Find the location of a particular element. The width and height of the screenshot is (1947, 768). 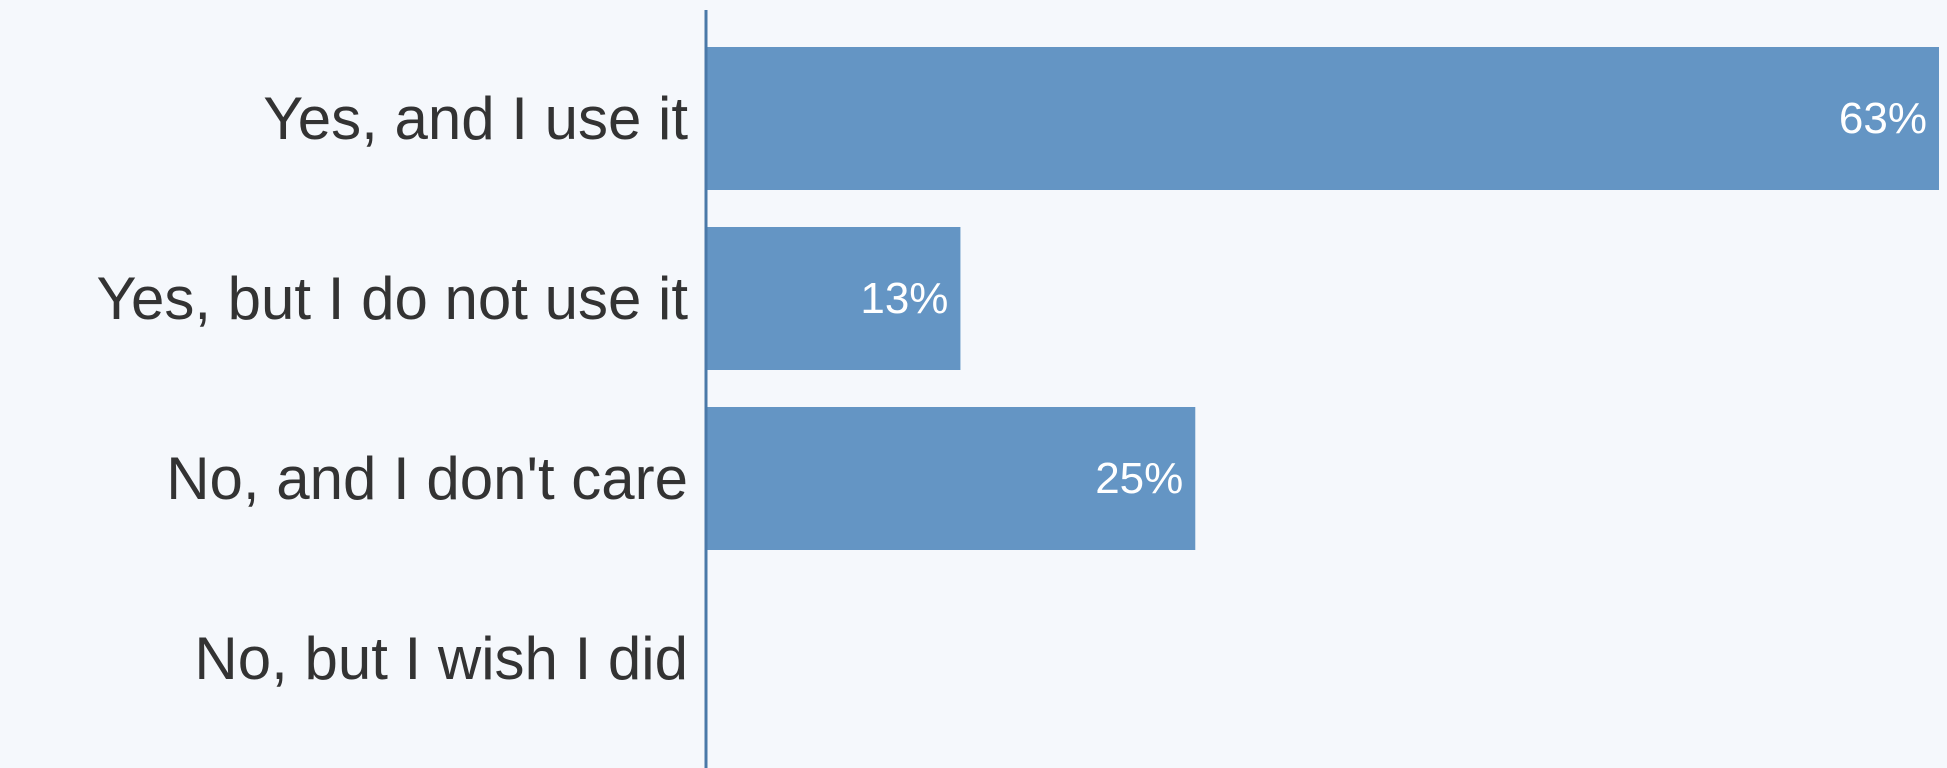

category-label: Yes, but I do not use it is located at coordinates (392, 298).